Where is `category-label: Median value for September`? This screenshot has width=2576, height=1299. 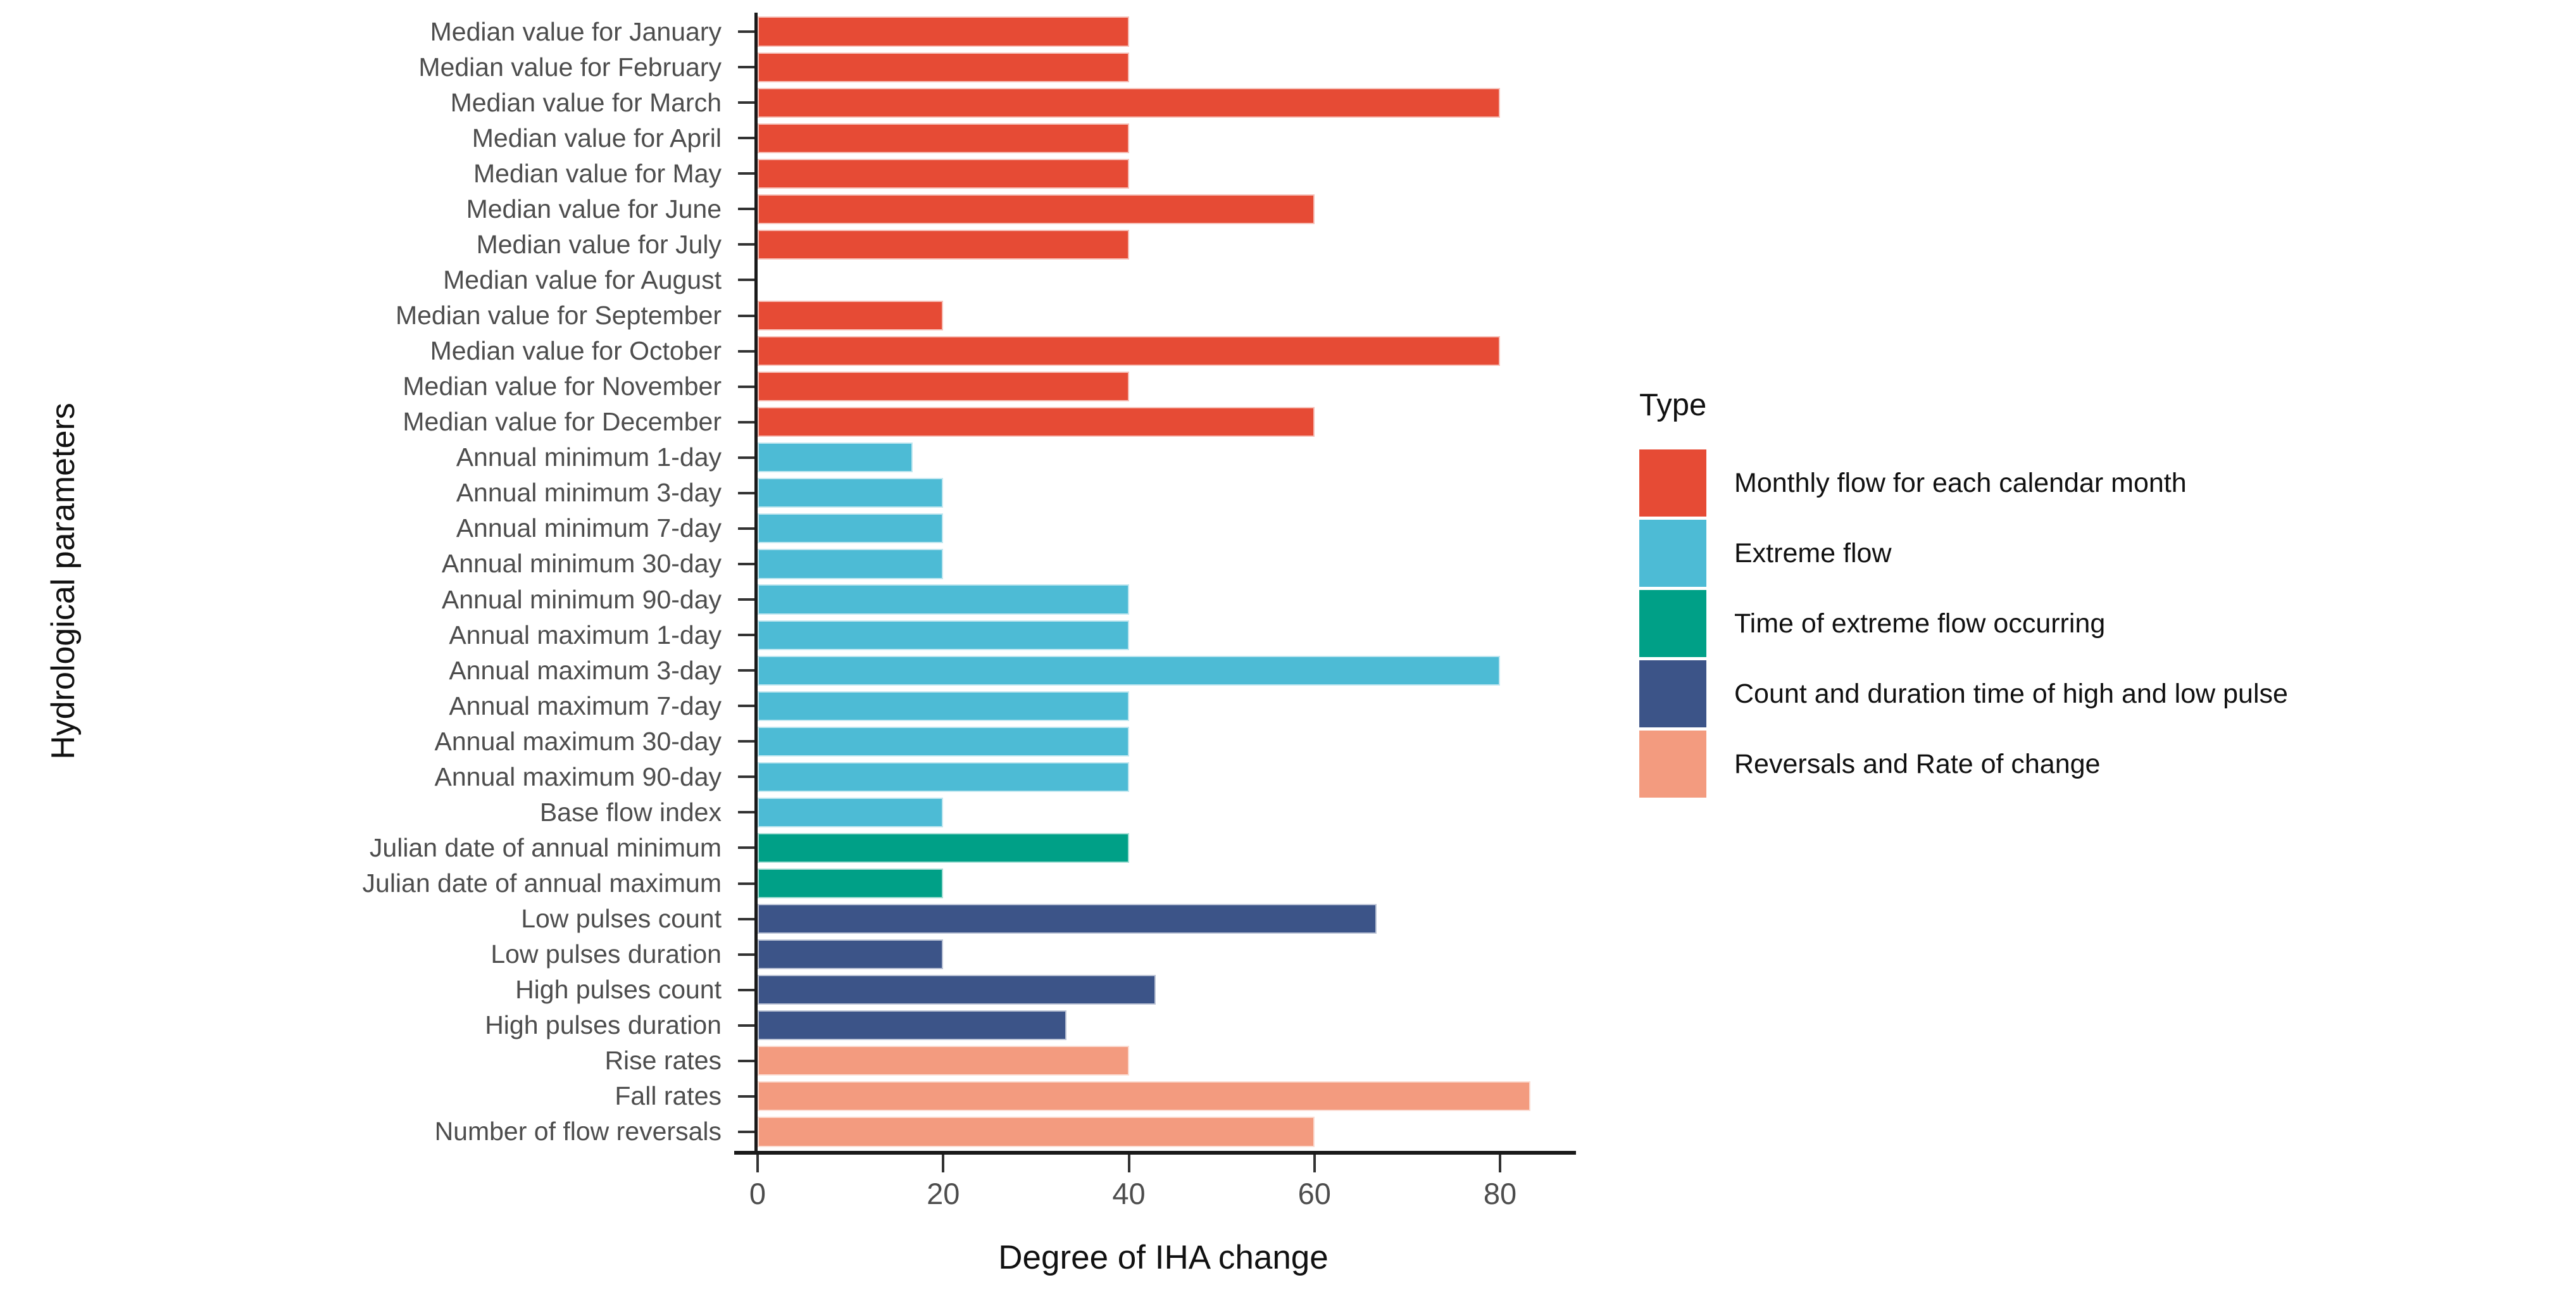 category-label: Median value for September is located at coordinates (558, 315).